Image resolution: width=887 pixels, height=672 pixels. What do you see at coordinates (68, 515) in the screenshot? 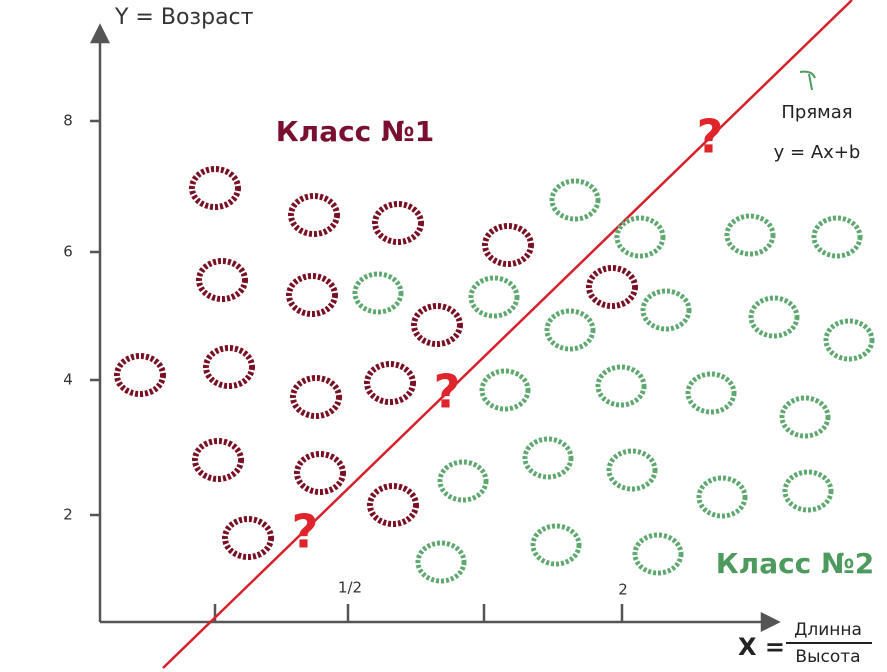
I see `y-tick-label: 2` at bounding box center [68, 515].